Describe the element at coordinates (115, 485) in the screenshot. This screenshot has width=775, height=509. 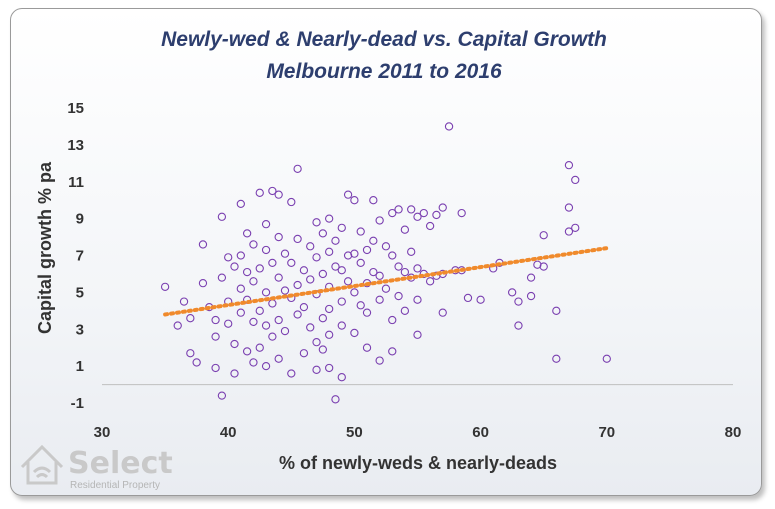
I see `logo-tagline: Residential Property` at that location.